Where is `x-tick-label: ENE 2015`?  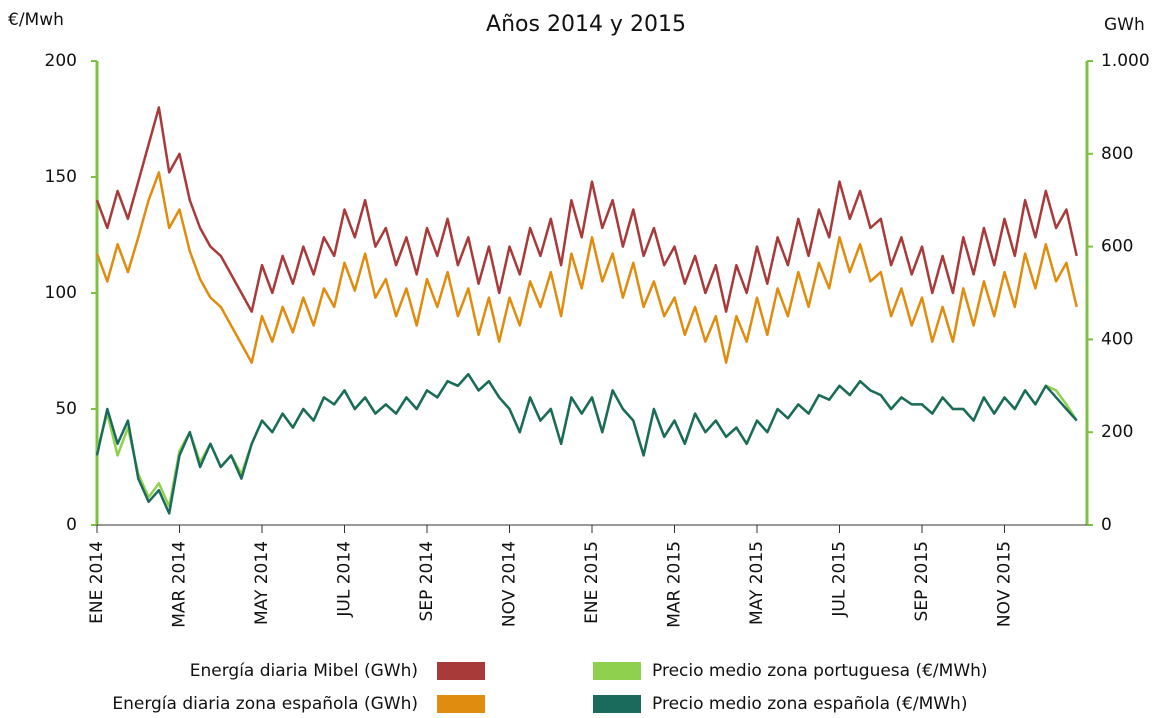
x-tick-label: ENE 2015 is located at coordinates (592, 582).